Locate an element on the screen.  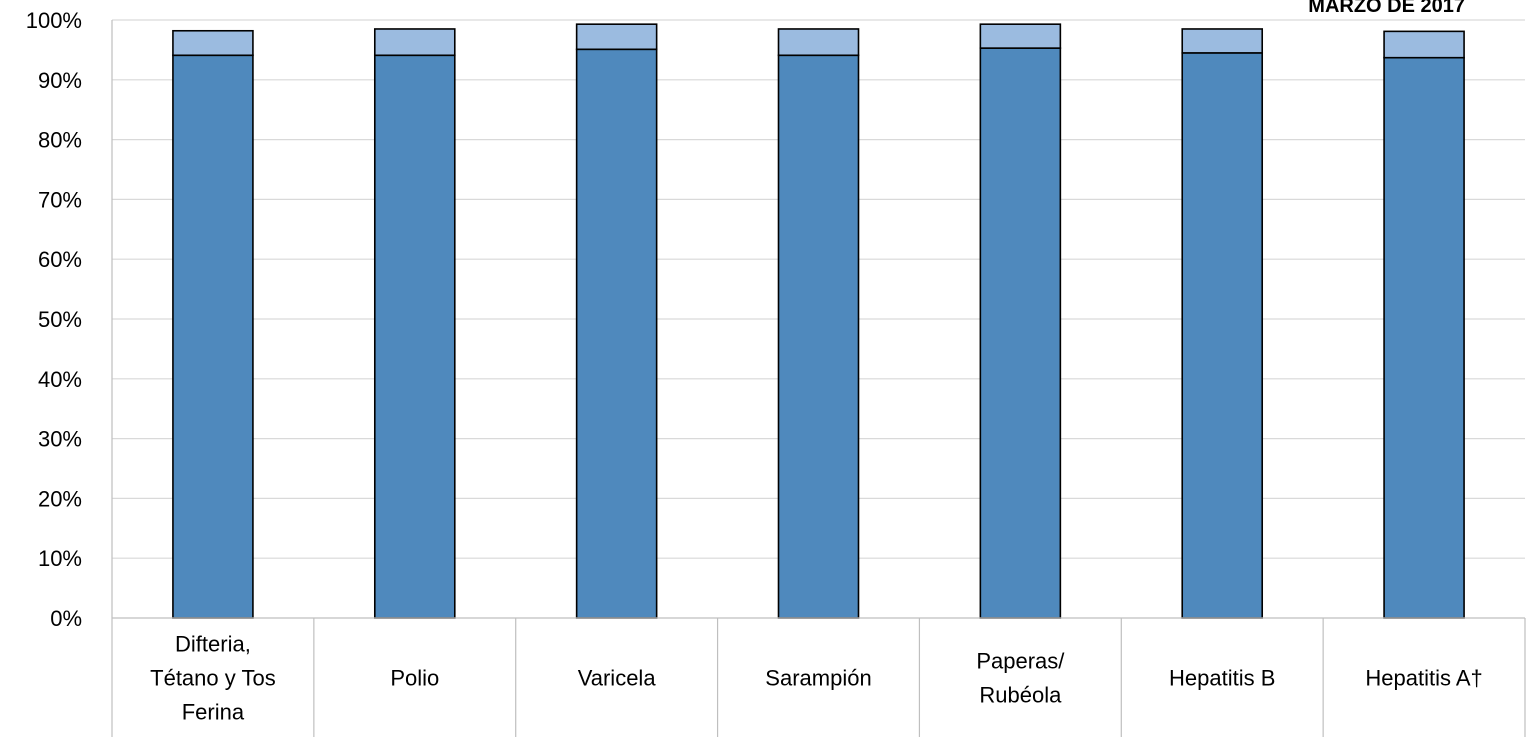
y-tick-label: 0% is located at coordinates (66, 618).